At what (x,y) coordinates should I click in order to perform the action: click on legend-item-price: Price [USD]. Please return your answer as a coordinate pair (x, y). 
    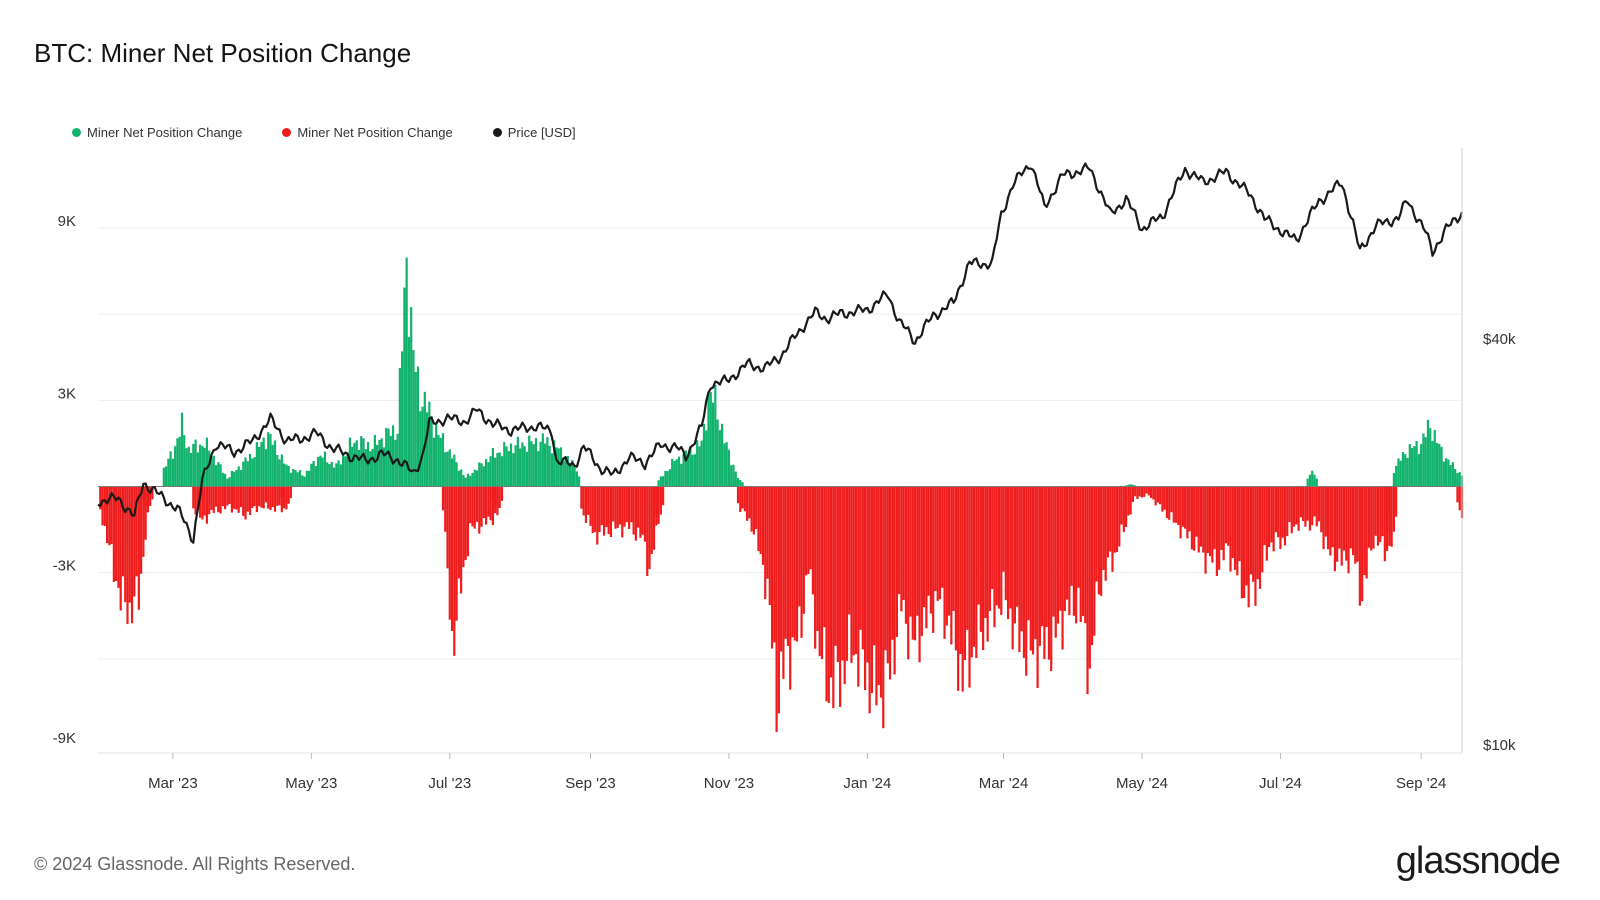
    Looking at the image, I should click on (534, 132).